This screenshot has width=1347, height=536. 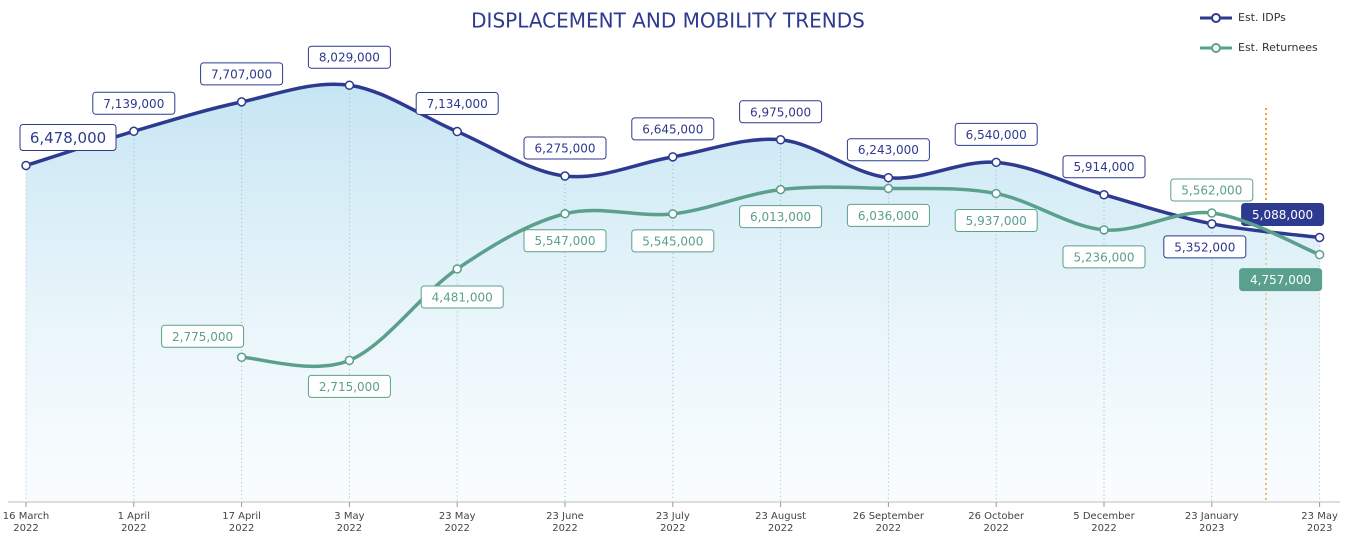 I want to click on value-label: 2,775,000, so click(x=203, y=336).